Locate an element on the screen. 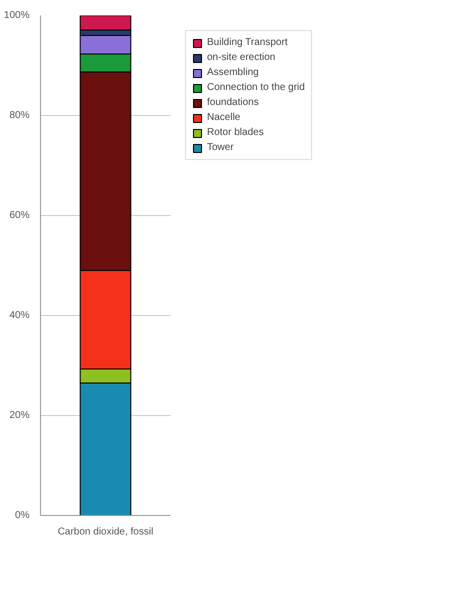 The width and height of the screenshot is (458, 597). y-tick-label: 60% is located at coordinates (19, 215).